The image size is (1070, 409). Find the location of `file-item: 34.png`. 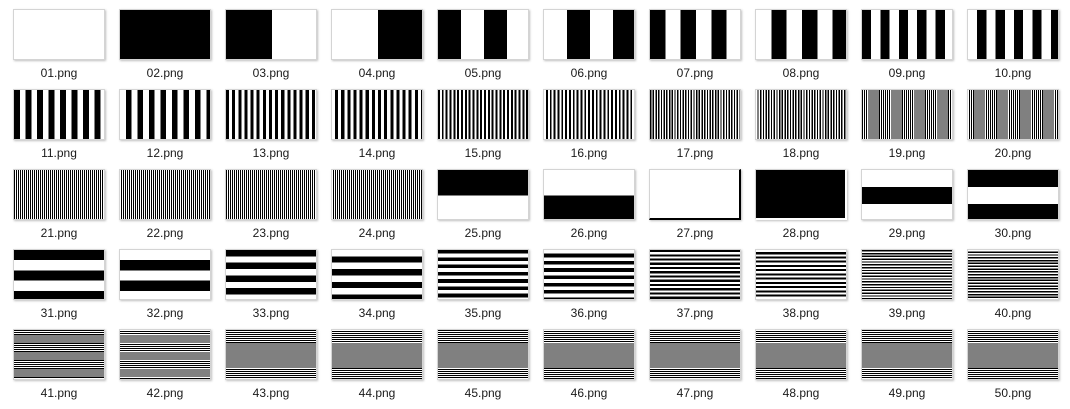

file-item: 34.png is located at coordinates (377, 289).